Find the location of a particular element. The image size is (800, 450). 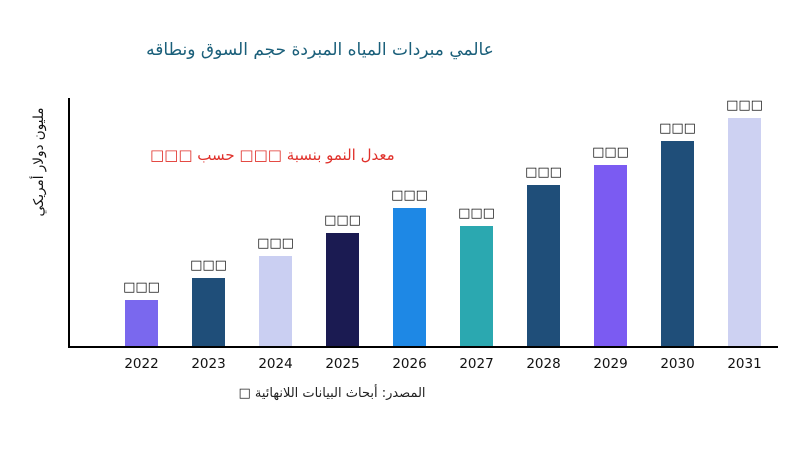

bar-group-2031: □□□ 2031 is located at coordinates (744, 235).